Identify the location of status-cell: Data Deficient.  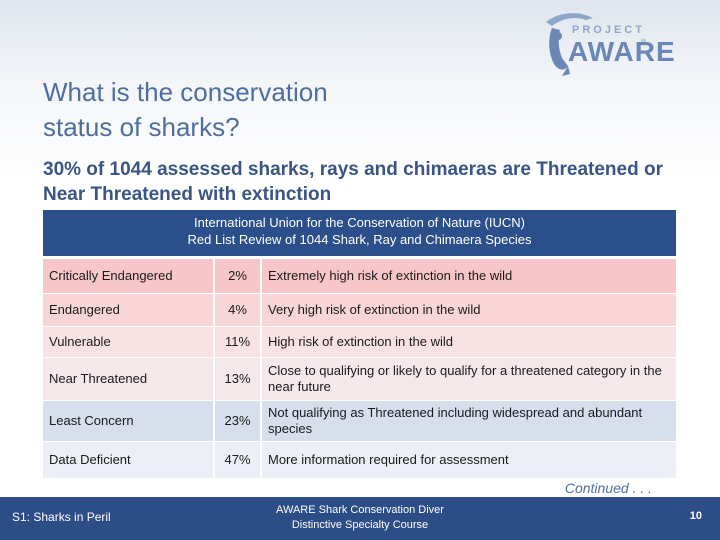
(129, 460).